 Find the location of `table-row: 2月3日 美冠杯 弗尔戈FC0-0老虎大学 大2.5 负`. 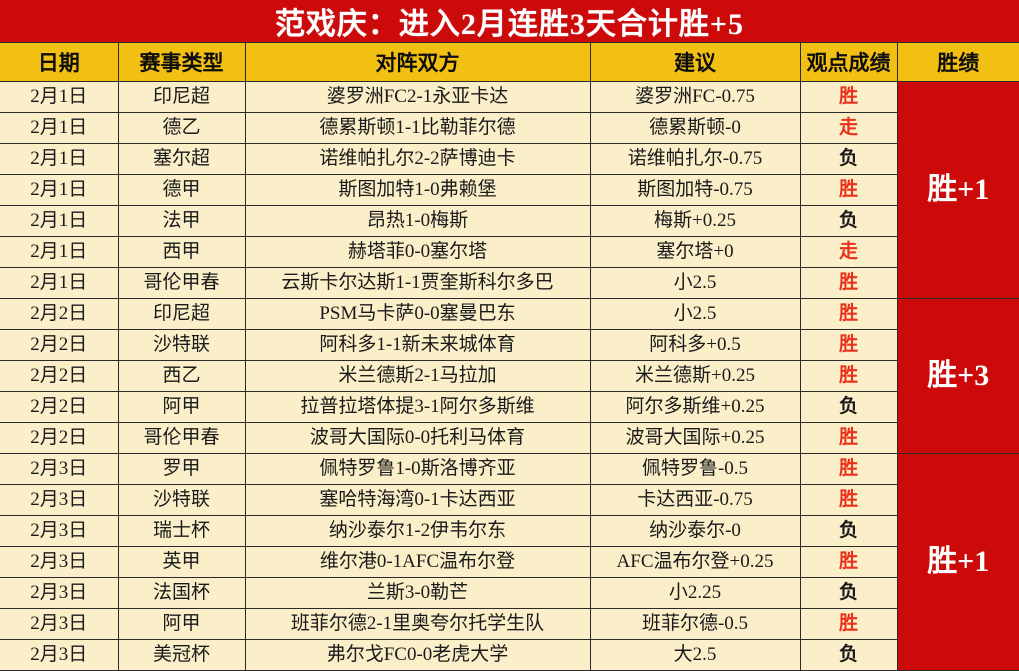

table-row: 2月3日 美冠杯 弗尔戈FC0-0老虎大学 大2.5 负 is located at coordinates (509, 655).